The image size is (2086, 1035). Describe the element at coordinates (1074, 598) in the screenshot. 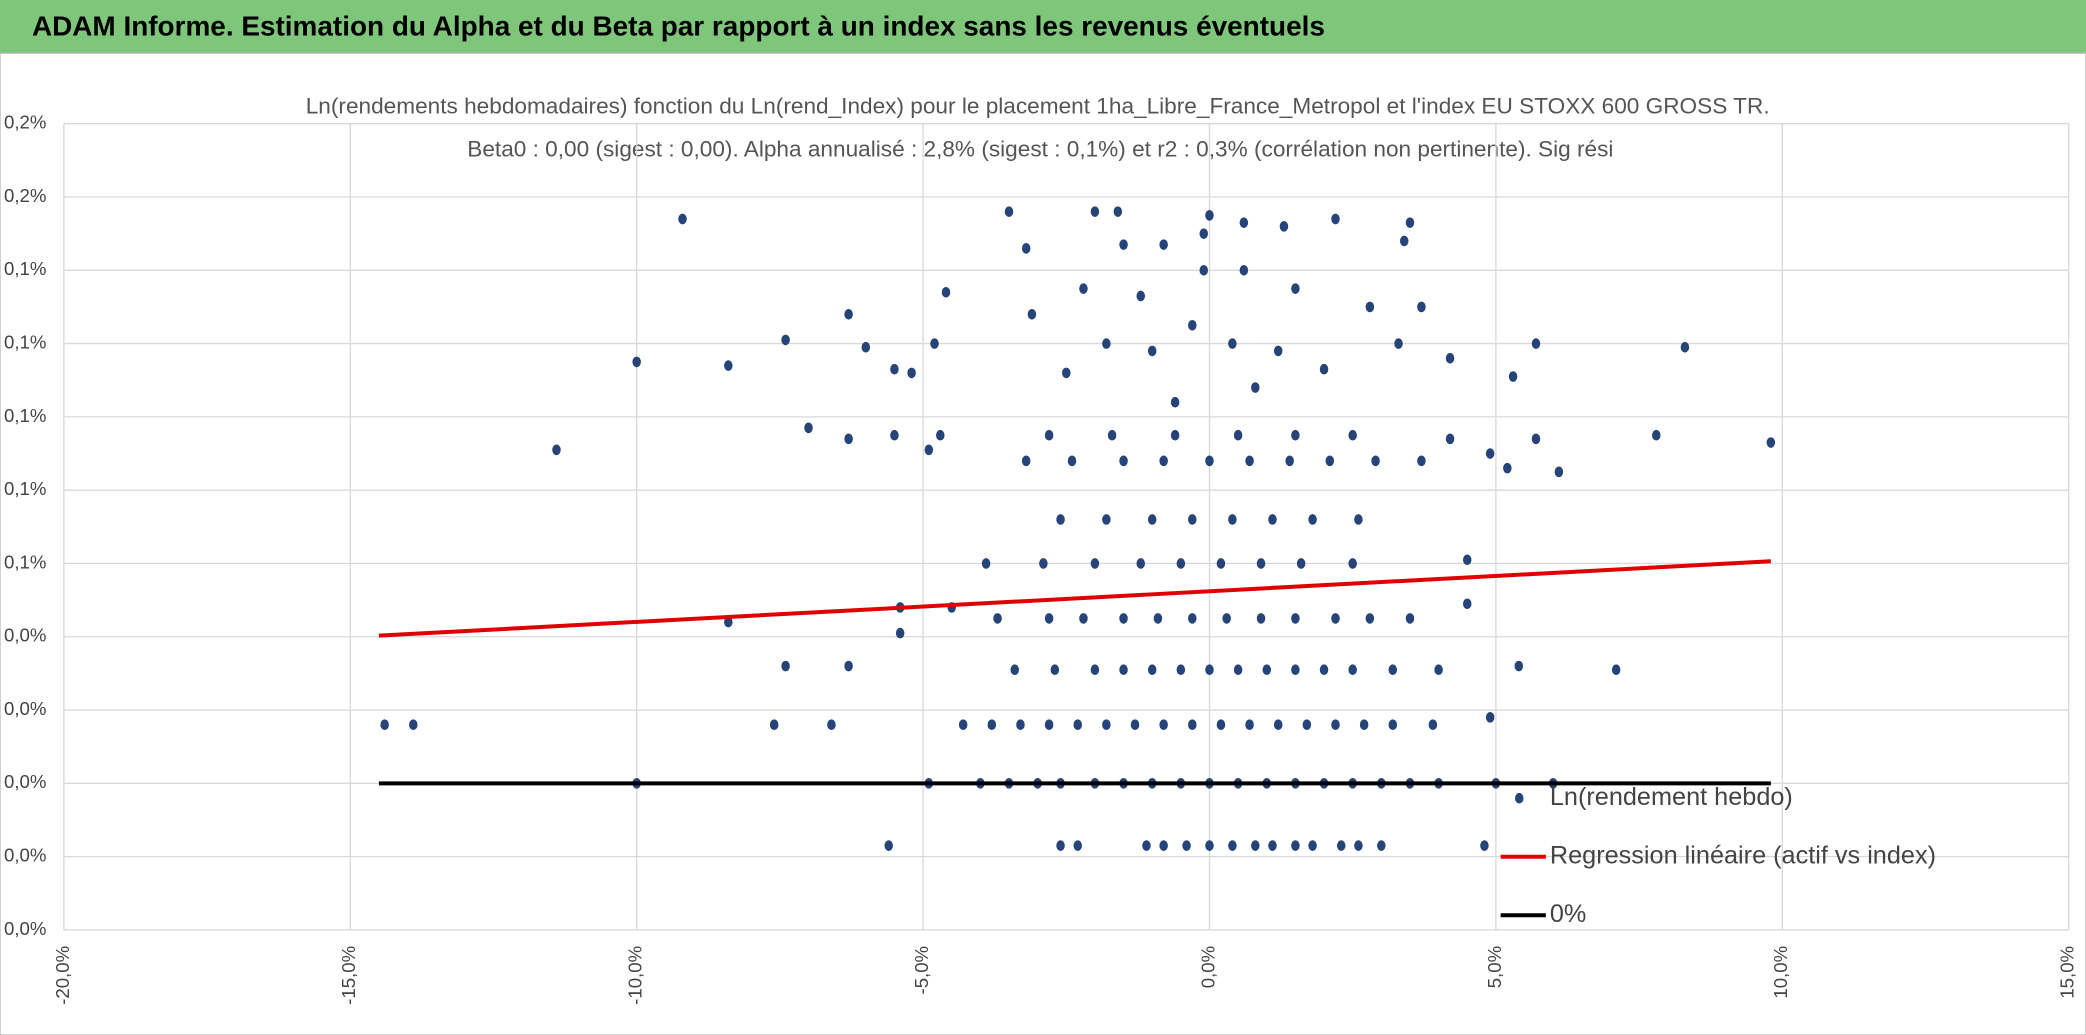

I see `series-line` at that location.